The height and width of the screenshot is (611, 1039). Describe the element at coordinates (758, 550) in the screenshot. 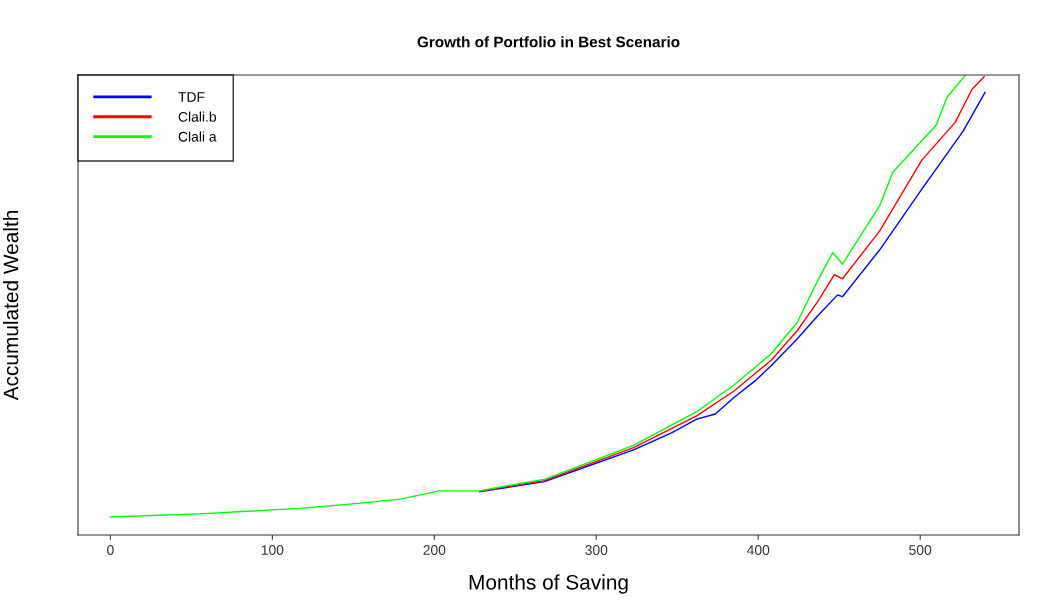

I see `x-tick-label: 400` at that location.